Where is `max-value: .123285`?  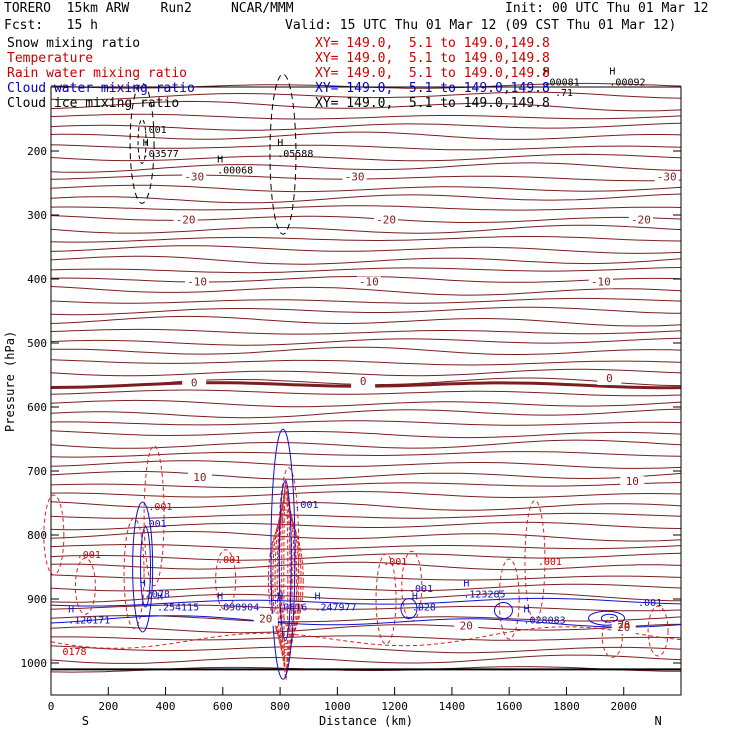 max-value: .123285 is located at coordinates (484, 595).